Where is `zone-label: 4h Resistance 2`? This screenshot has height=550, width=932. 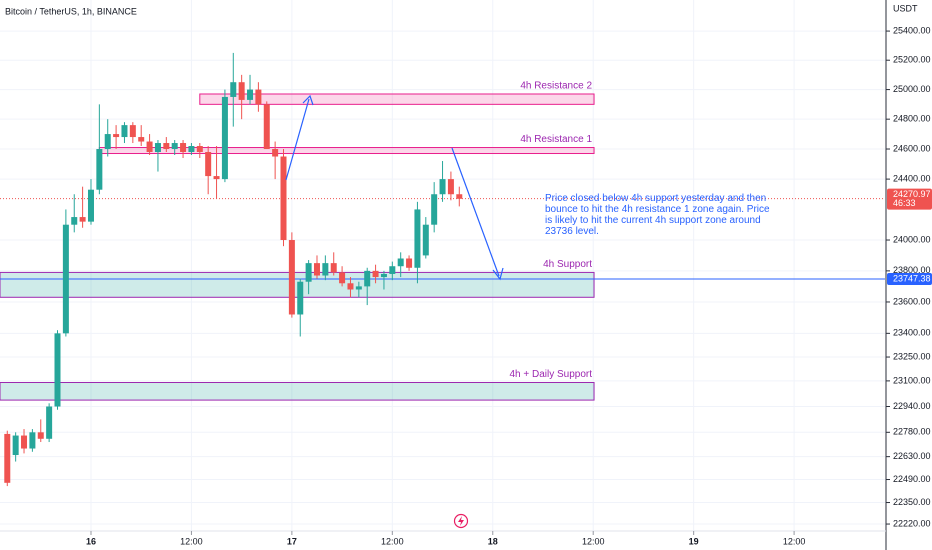
zone-label: 4h Resistance 2 is located at coordinates (556, 86).